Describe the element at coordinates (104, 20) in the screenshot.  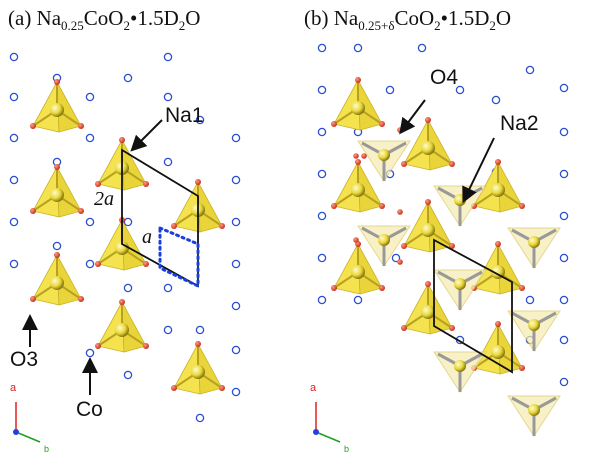
I see `panel-a-title: (a) Na0.25CoO2•1.5D2O` at that location.